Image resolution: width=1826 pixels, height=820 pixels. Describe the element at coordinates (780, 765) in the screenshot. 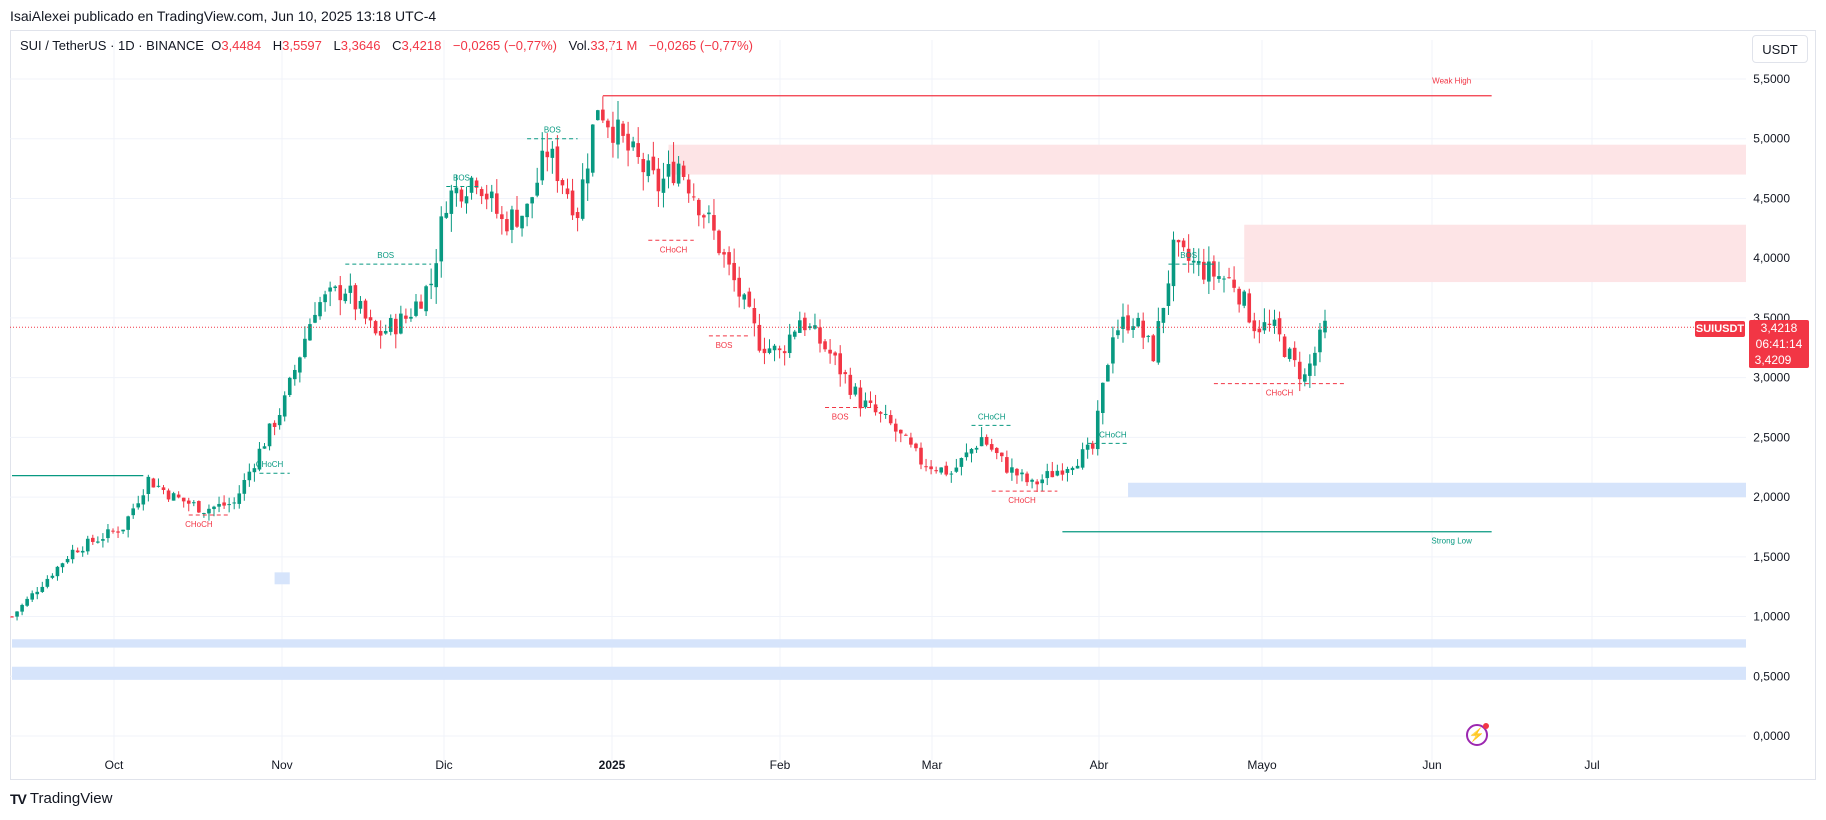

I see `x-tick-label: Feb` at that location.